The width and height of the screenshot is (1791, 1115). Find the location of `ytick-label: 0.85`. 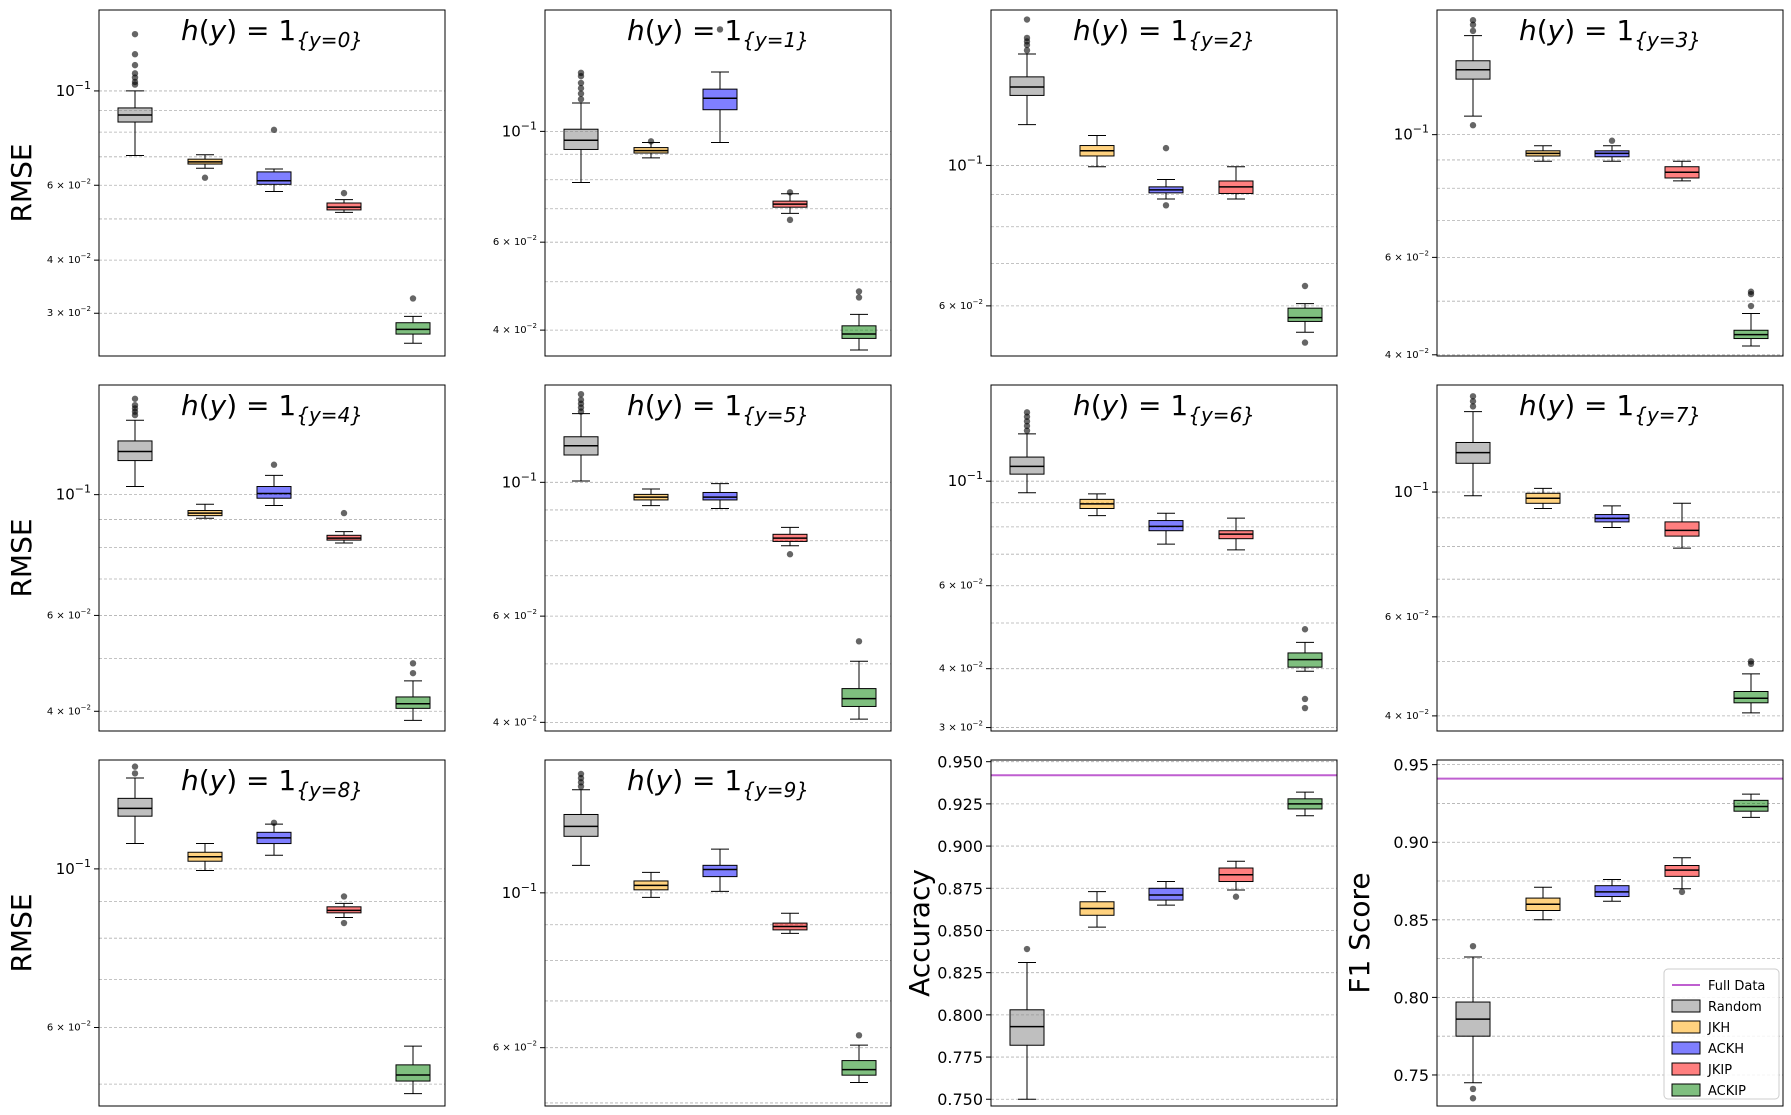

ytick-label: 0.85 is located at coordinates (1411, 920).